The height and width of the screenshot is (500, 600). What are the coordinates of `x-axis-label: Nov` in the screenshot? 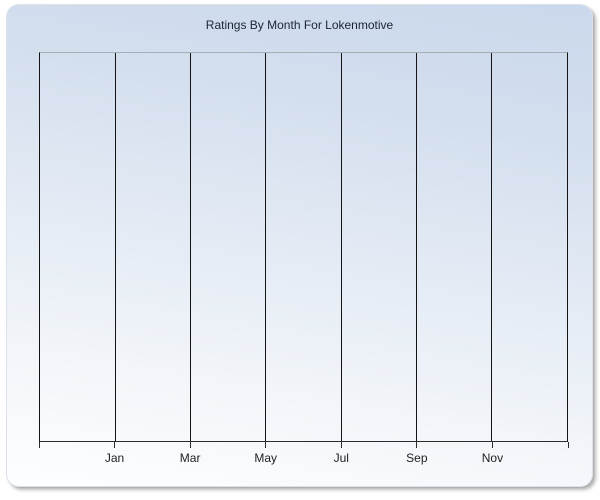 It's located at (492, 458).